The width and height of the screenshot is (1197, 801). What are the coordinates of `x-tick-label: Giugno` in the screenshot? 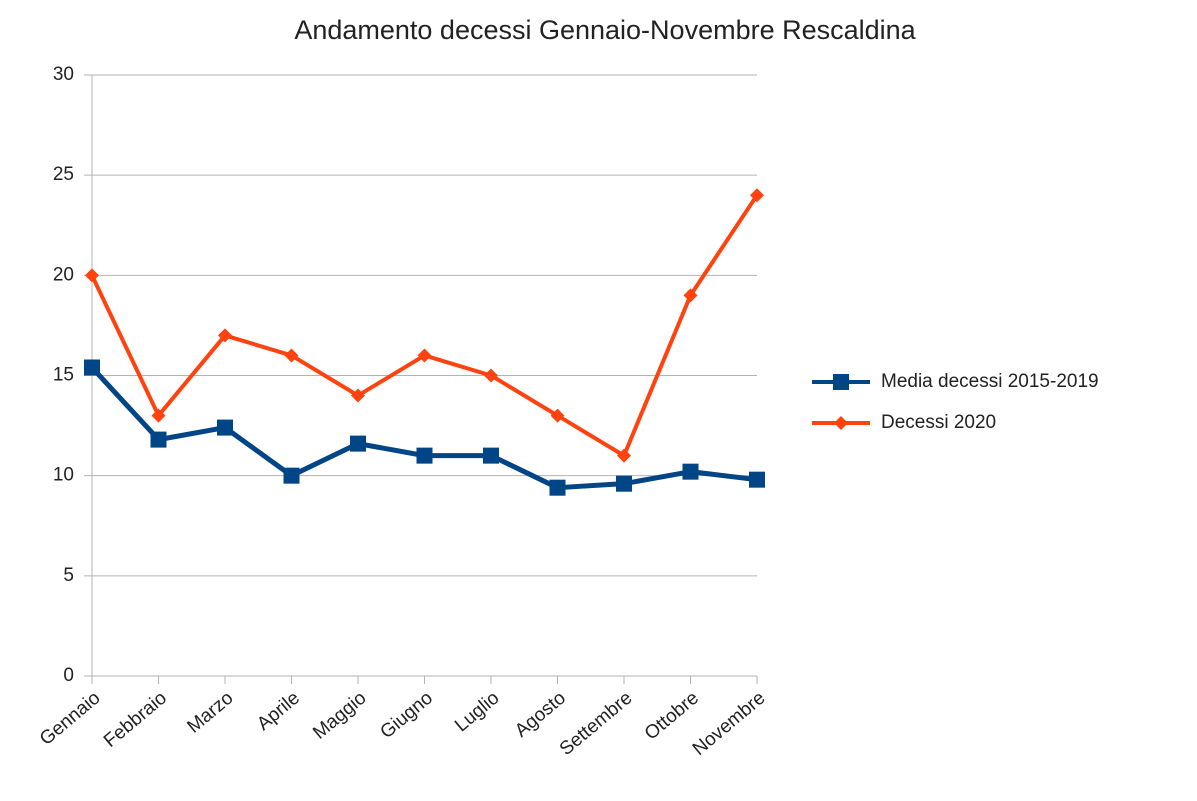 It's located at (406, 715).